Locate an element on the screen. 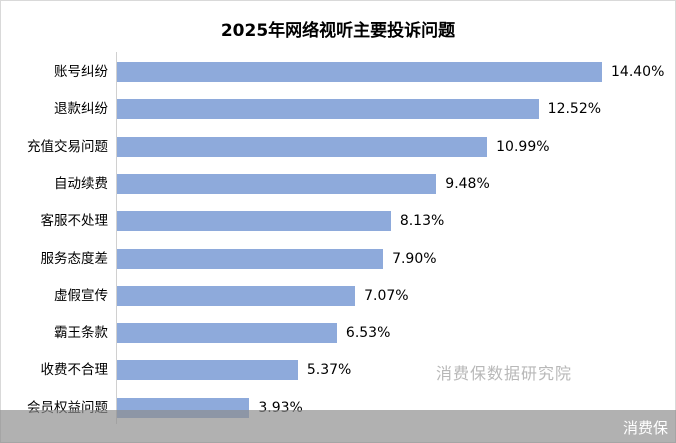 Image resolution: width=676 pixels, height=443 pixels. category-label-wrap: 收费不合理 is located at coordinates (54, 370).